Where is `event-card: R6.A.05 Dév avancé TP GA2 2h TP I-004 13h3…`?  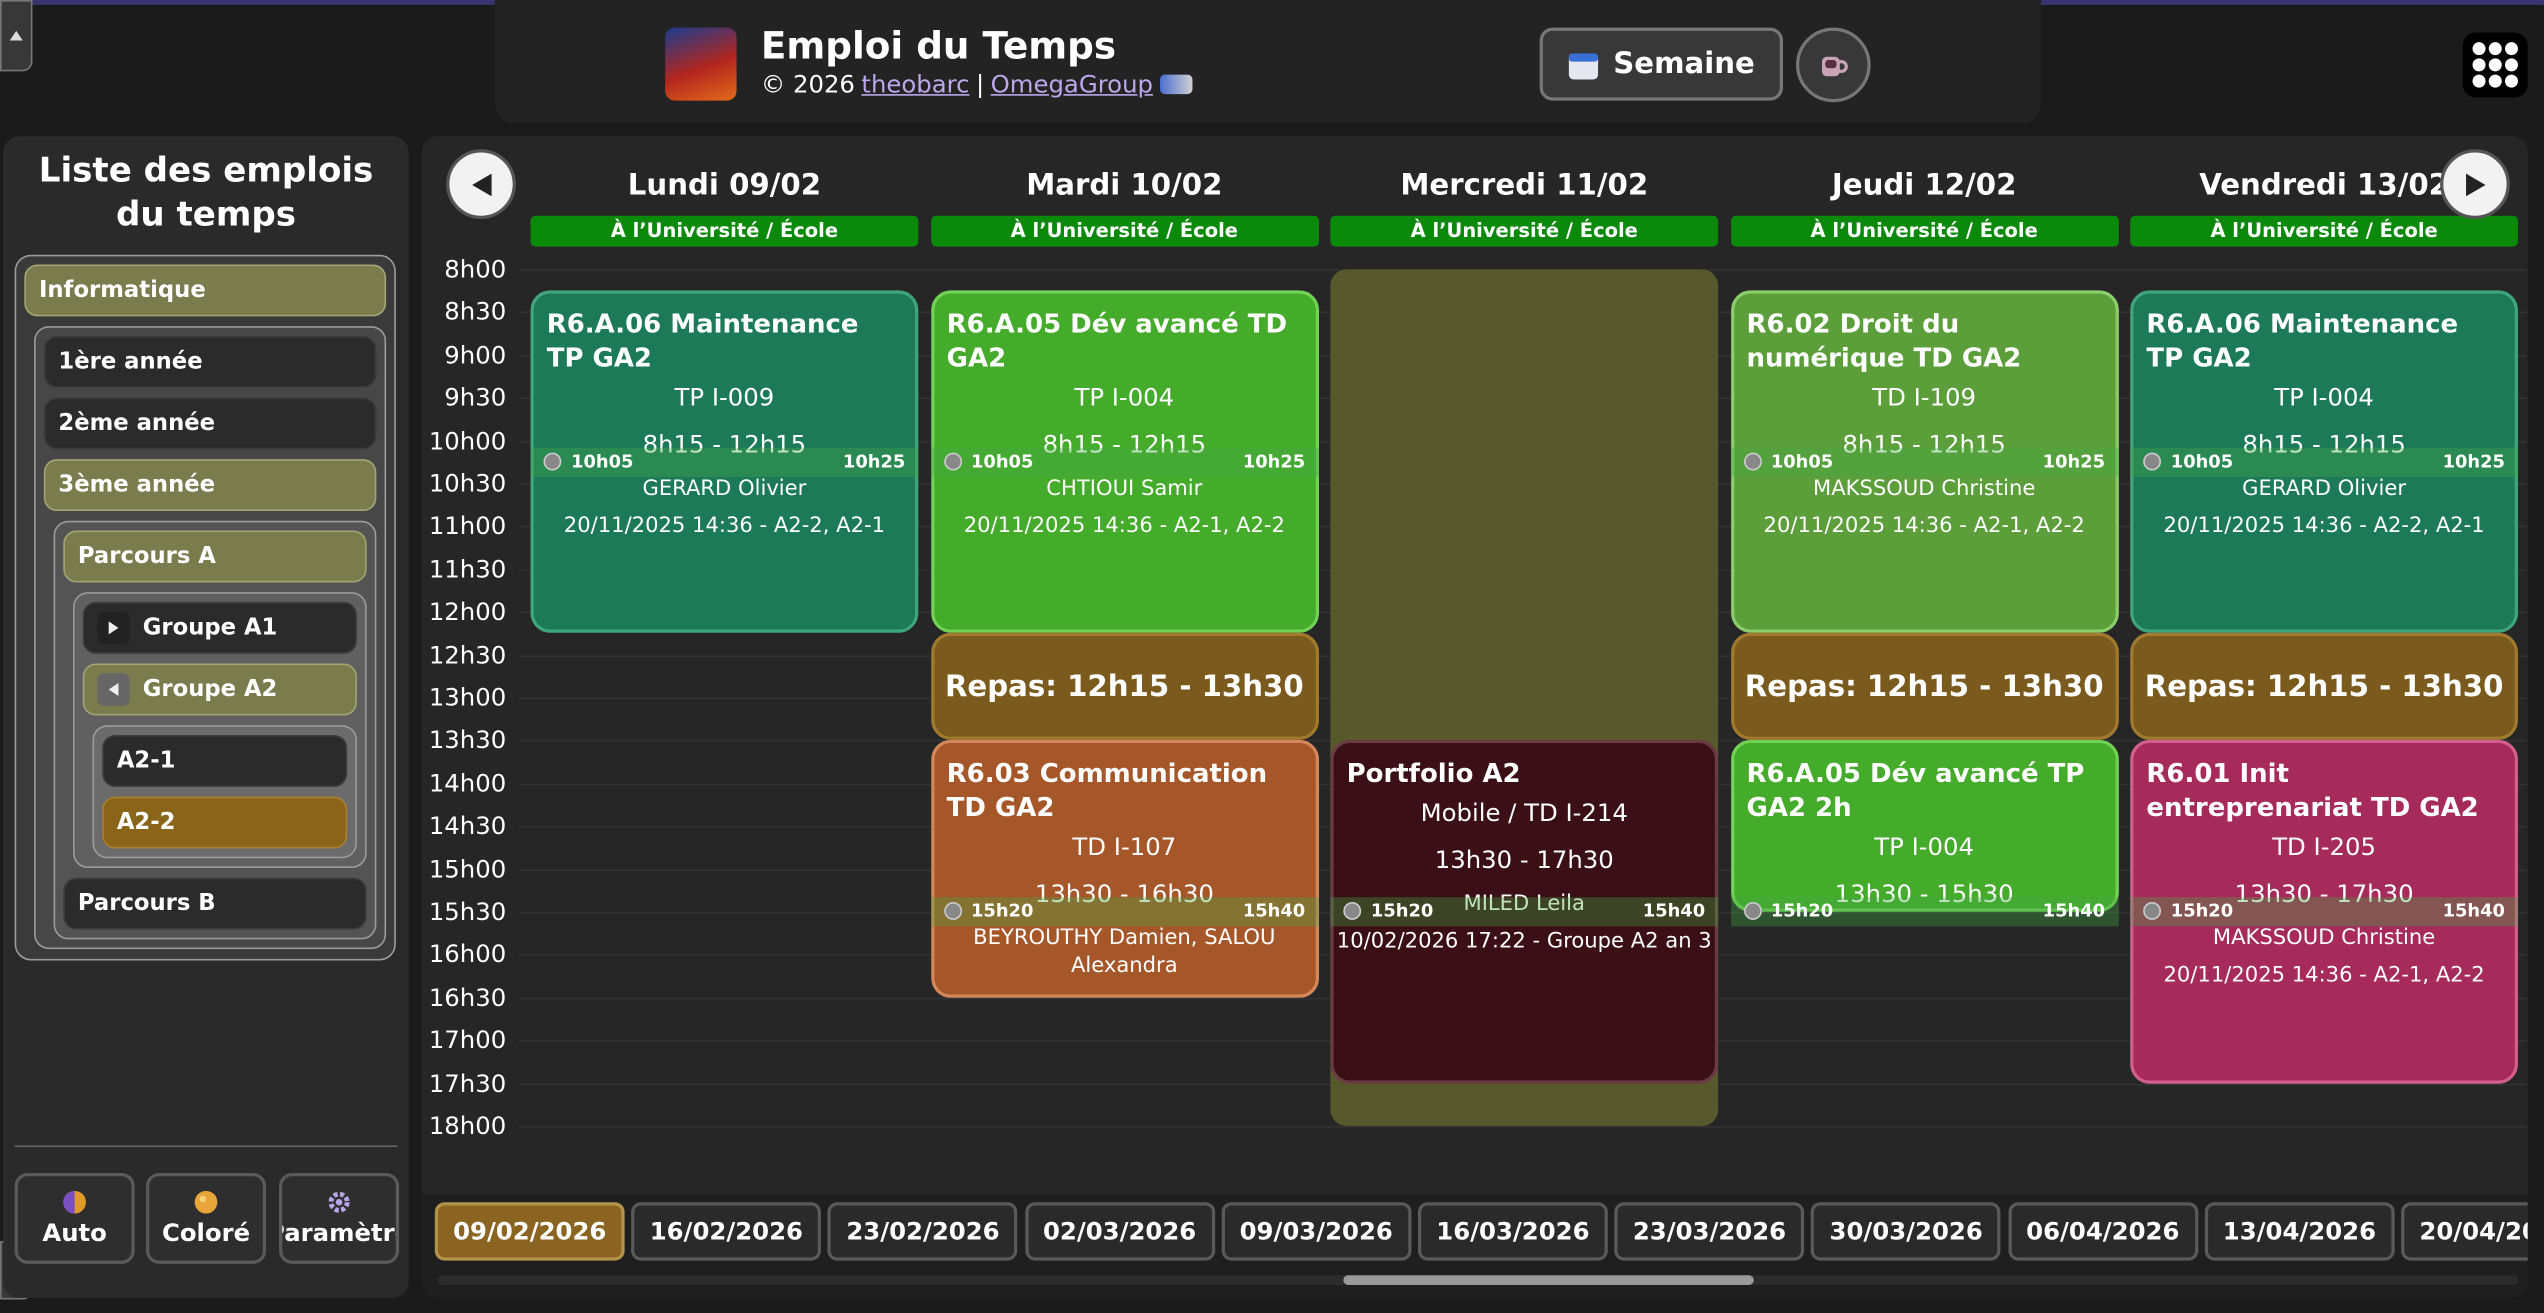 event-card: R6.A.05 Dév avancé TP GA2 2h TP I-004 13h3… is located at coordinates (1924, 826).